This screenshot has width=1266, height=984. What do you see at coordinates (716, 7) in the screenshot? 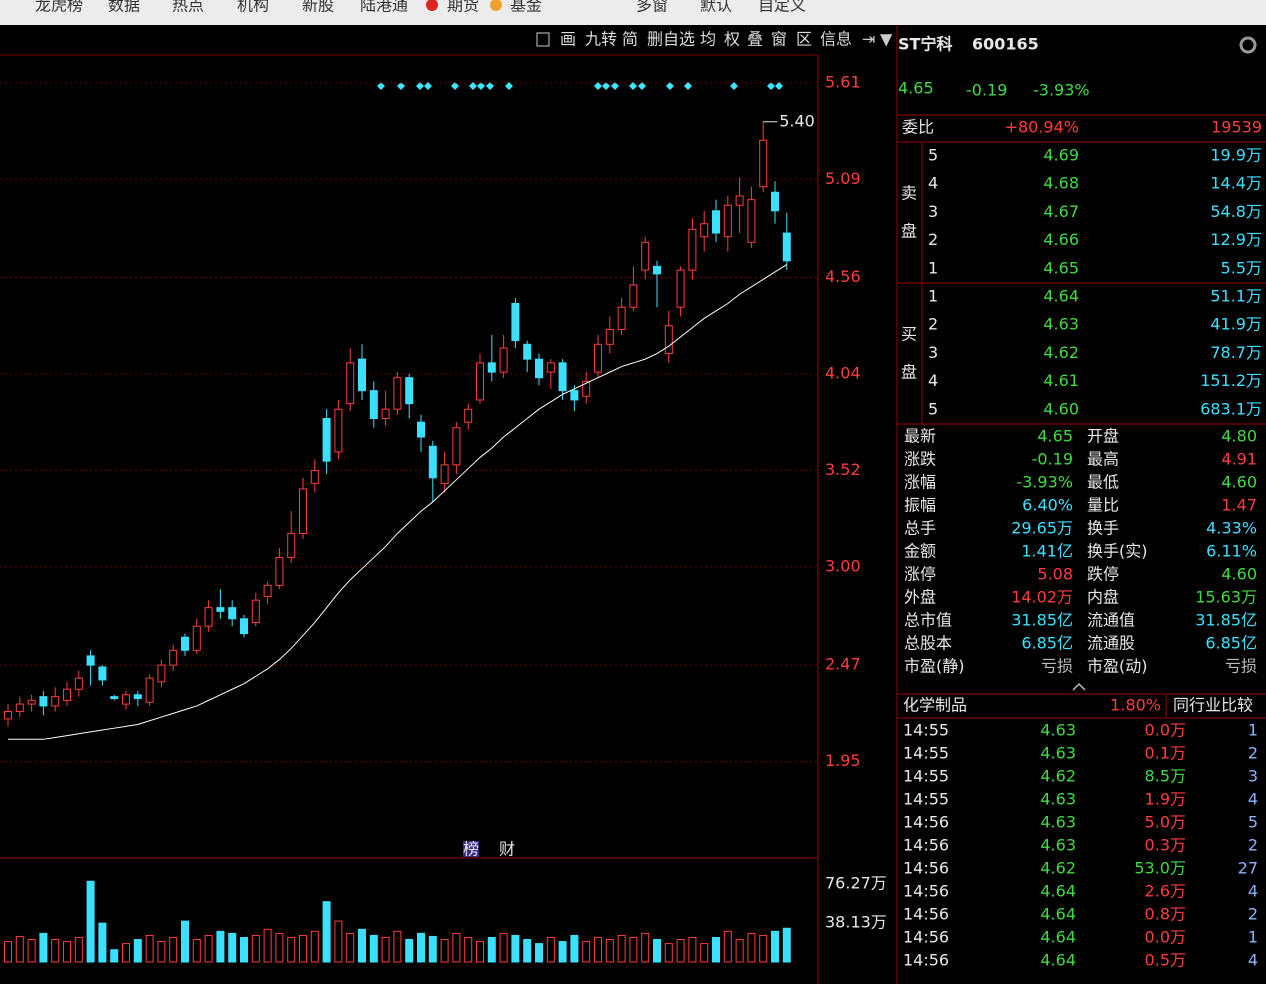
I see `menu-item: 默认` at bounding box center [716, 7].